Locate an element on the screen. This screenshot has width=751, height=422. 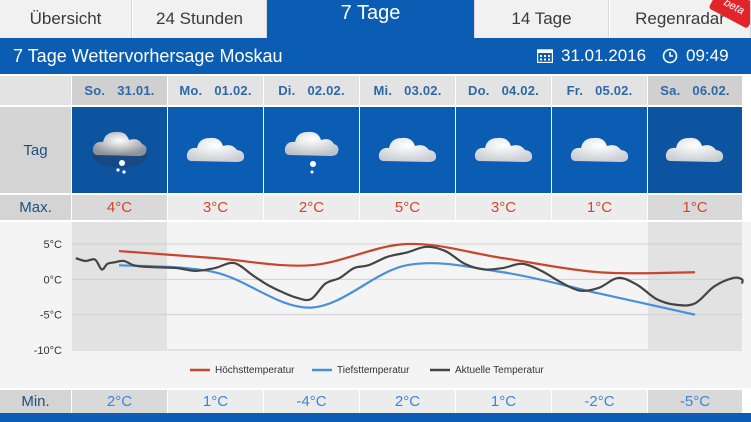
tab-14-days: 14 Tage is located at coordinates (542, 19).